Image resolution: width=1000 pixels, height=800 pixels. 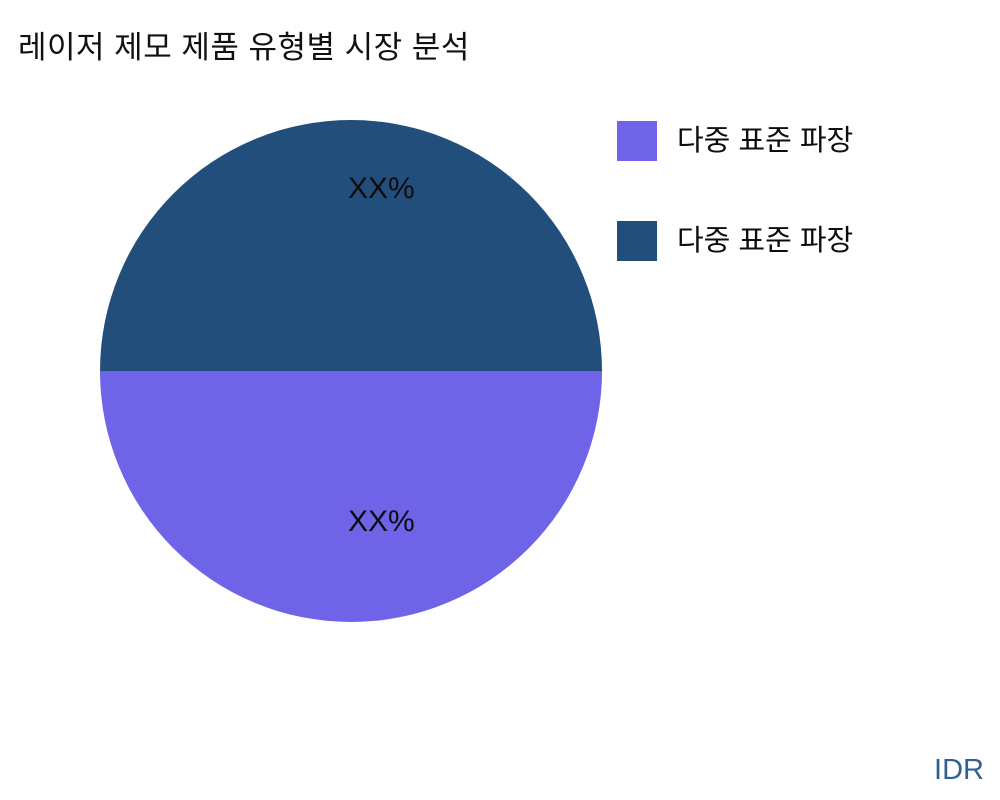 I want to click on legend-item-slice1: 다중 표준 파장, so click(x=735, y=141).